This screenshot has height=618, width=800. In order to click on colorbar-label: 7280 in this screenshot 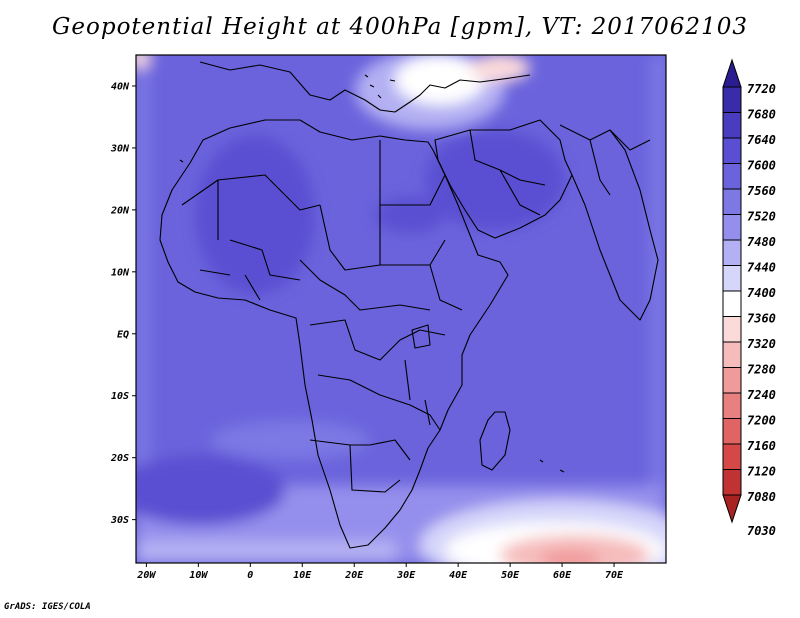, I will do `click(761, 370)`.